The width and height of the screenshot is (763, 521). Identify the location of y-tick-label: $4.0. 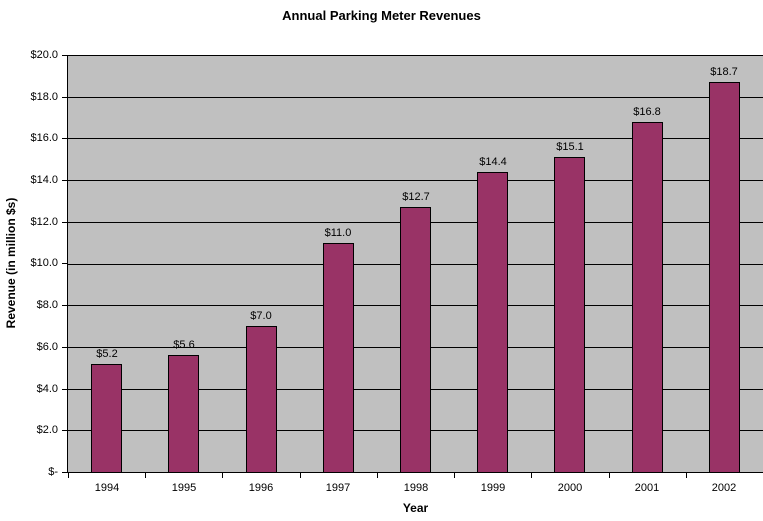
(47, 389).